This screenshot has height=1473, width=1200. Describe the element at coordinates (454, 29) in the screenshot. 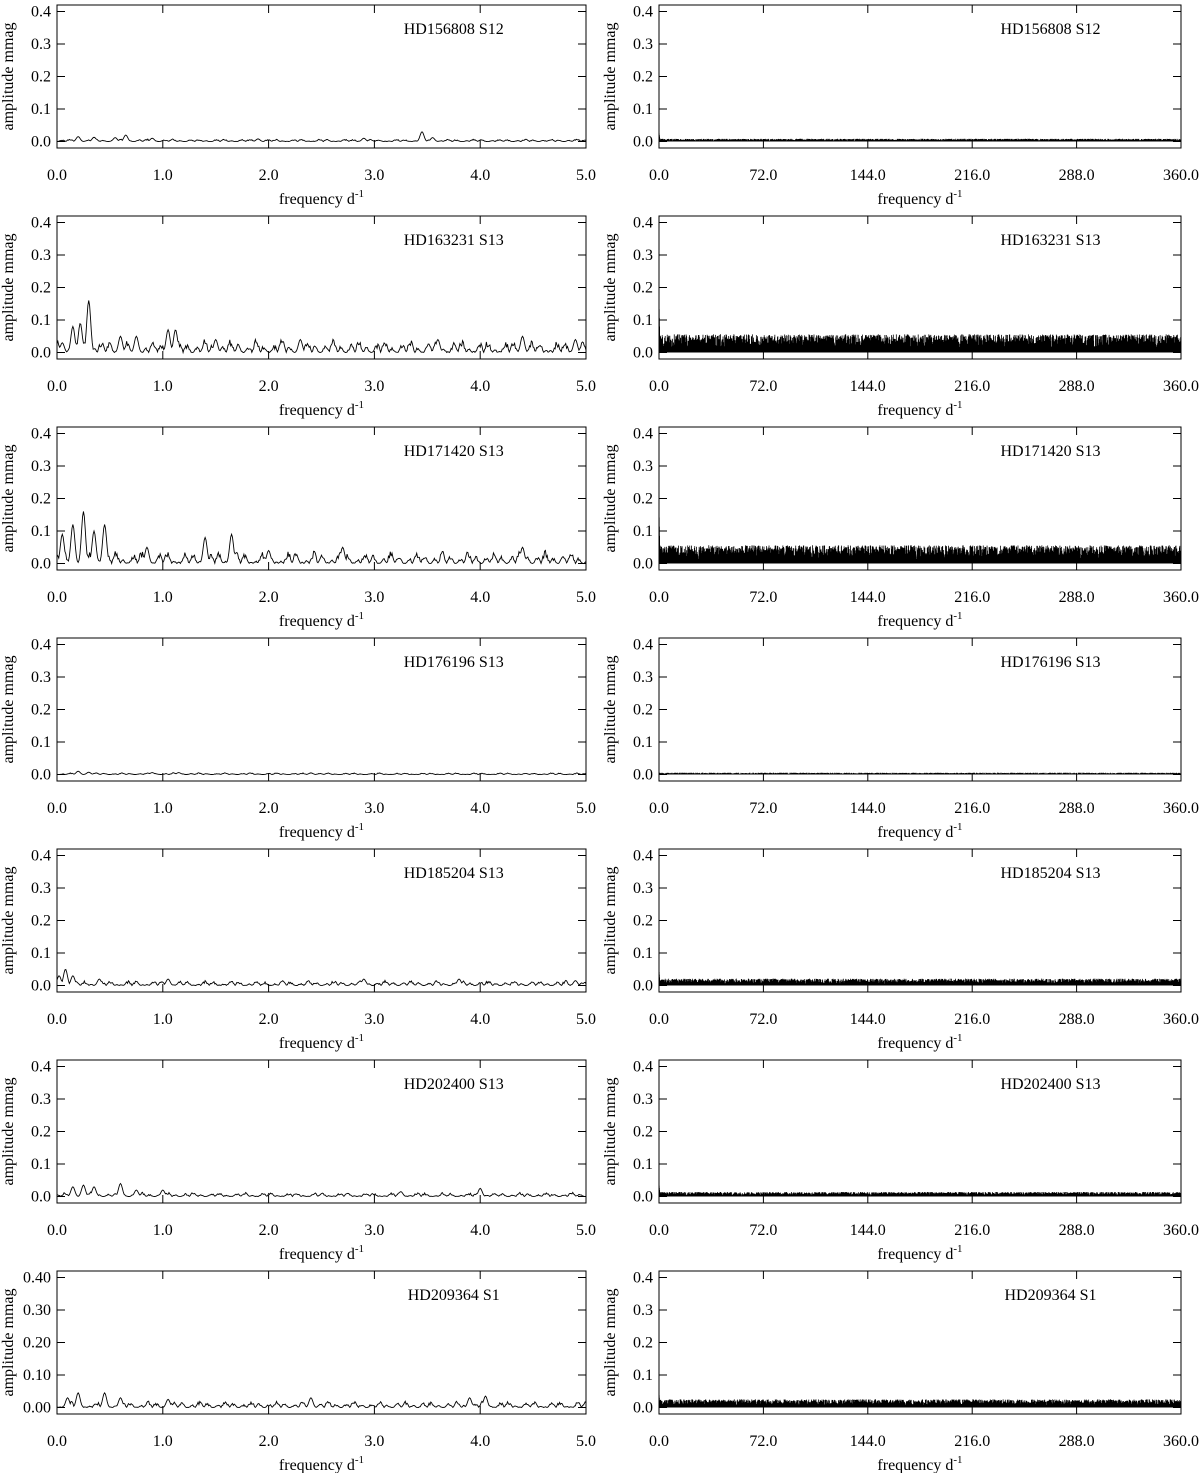

I see `star-label: HD156808 S12` at that location.